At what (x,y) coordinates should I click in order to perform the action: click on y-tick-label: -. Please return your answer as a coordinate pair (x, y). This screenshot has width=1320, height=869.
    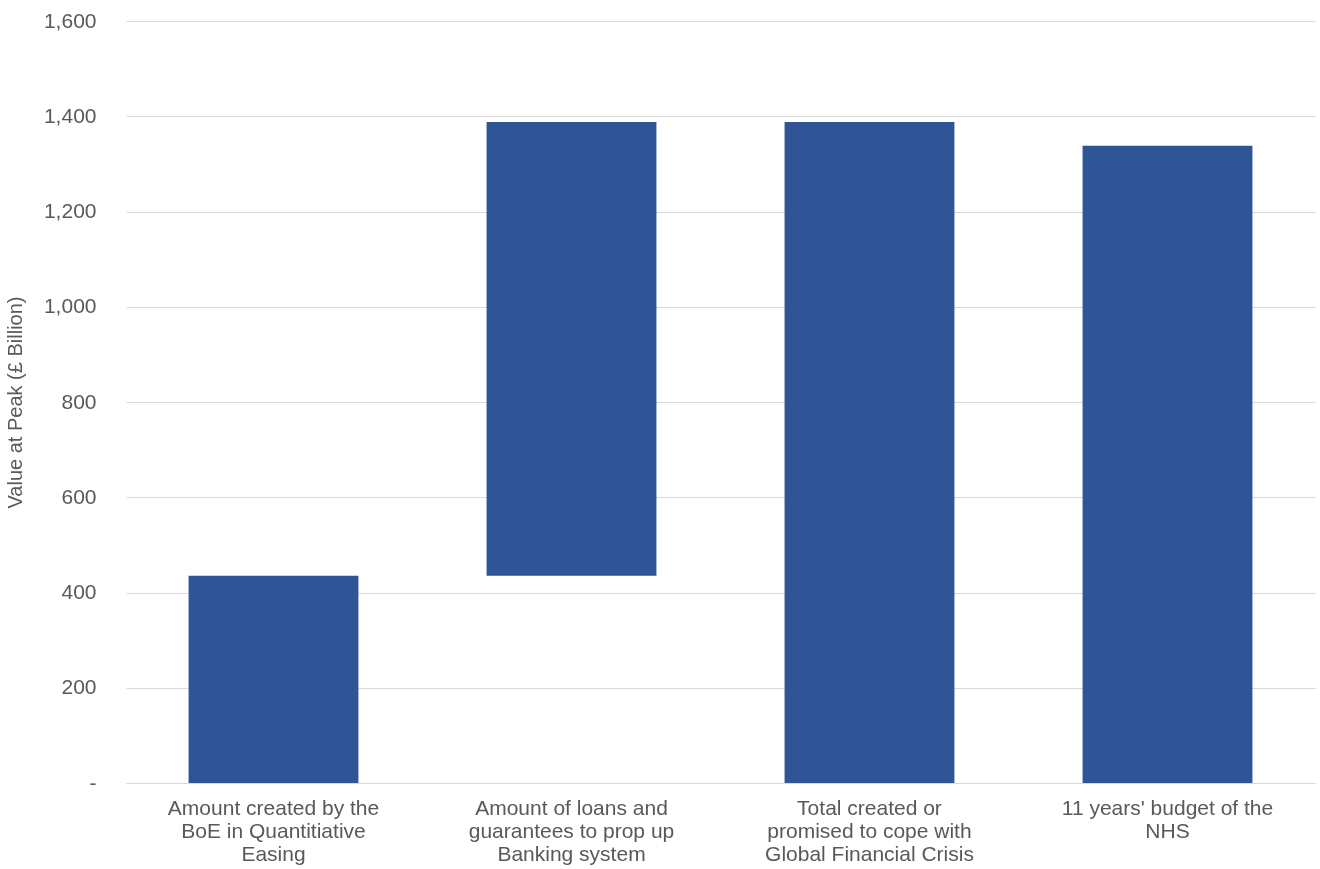
    Looking at the image, I should click on (93, 782).